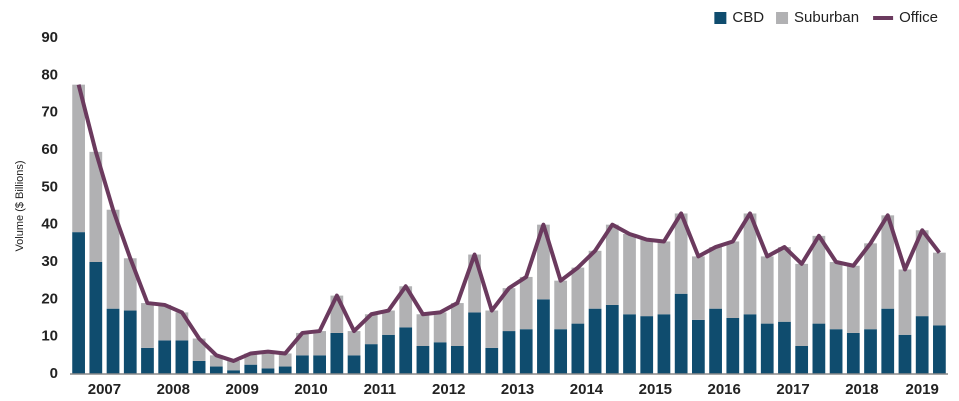  Describe the element at coordinates (655, 389) in the screenshot. I see `x-tick-label: 2015` at that location.